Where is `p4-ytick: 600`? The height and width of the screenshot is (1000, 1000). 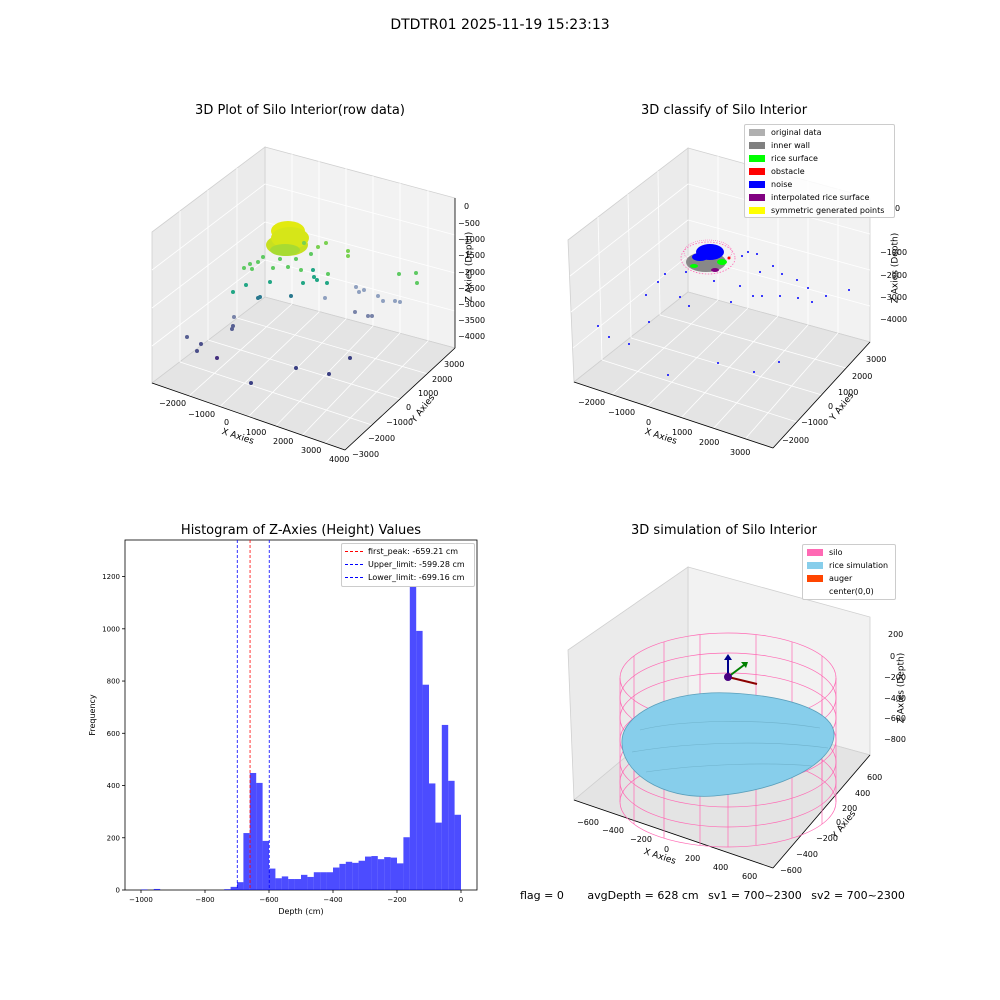 p4-ytick: 600 is located at coordinates (875, 777).